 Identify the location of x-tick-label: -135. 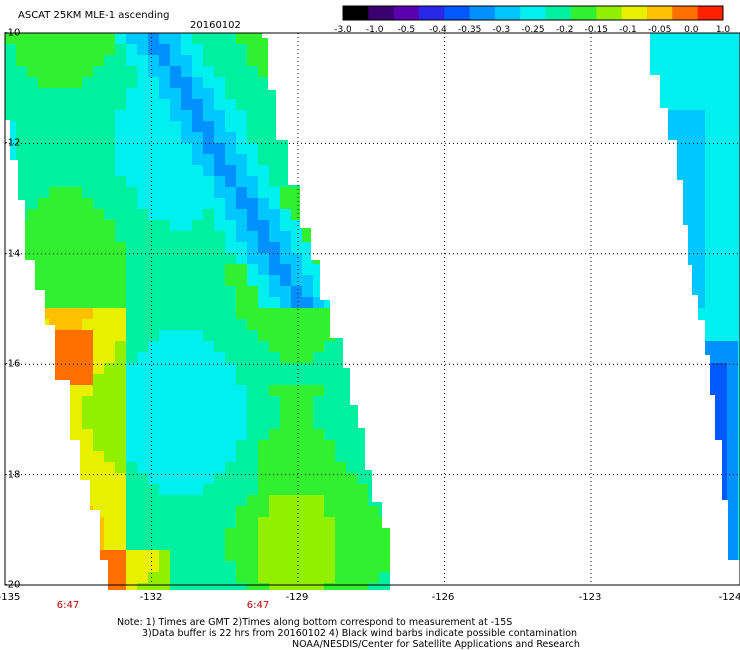
(10, 597).